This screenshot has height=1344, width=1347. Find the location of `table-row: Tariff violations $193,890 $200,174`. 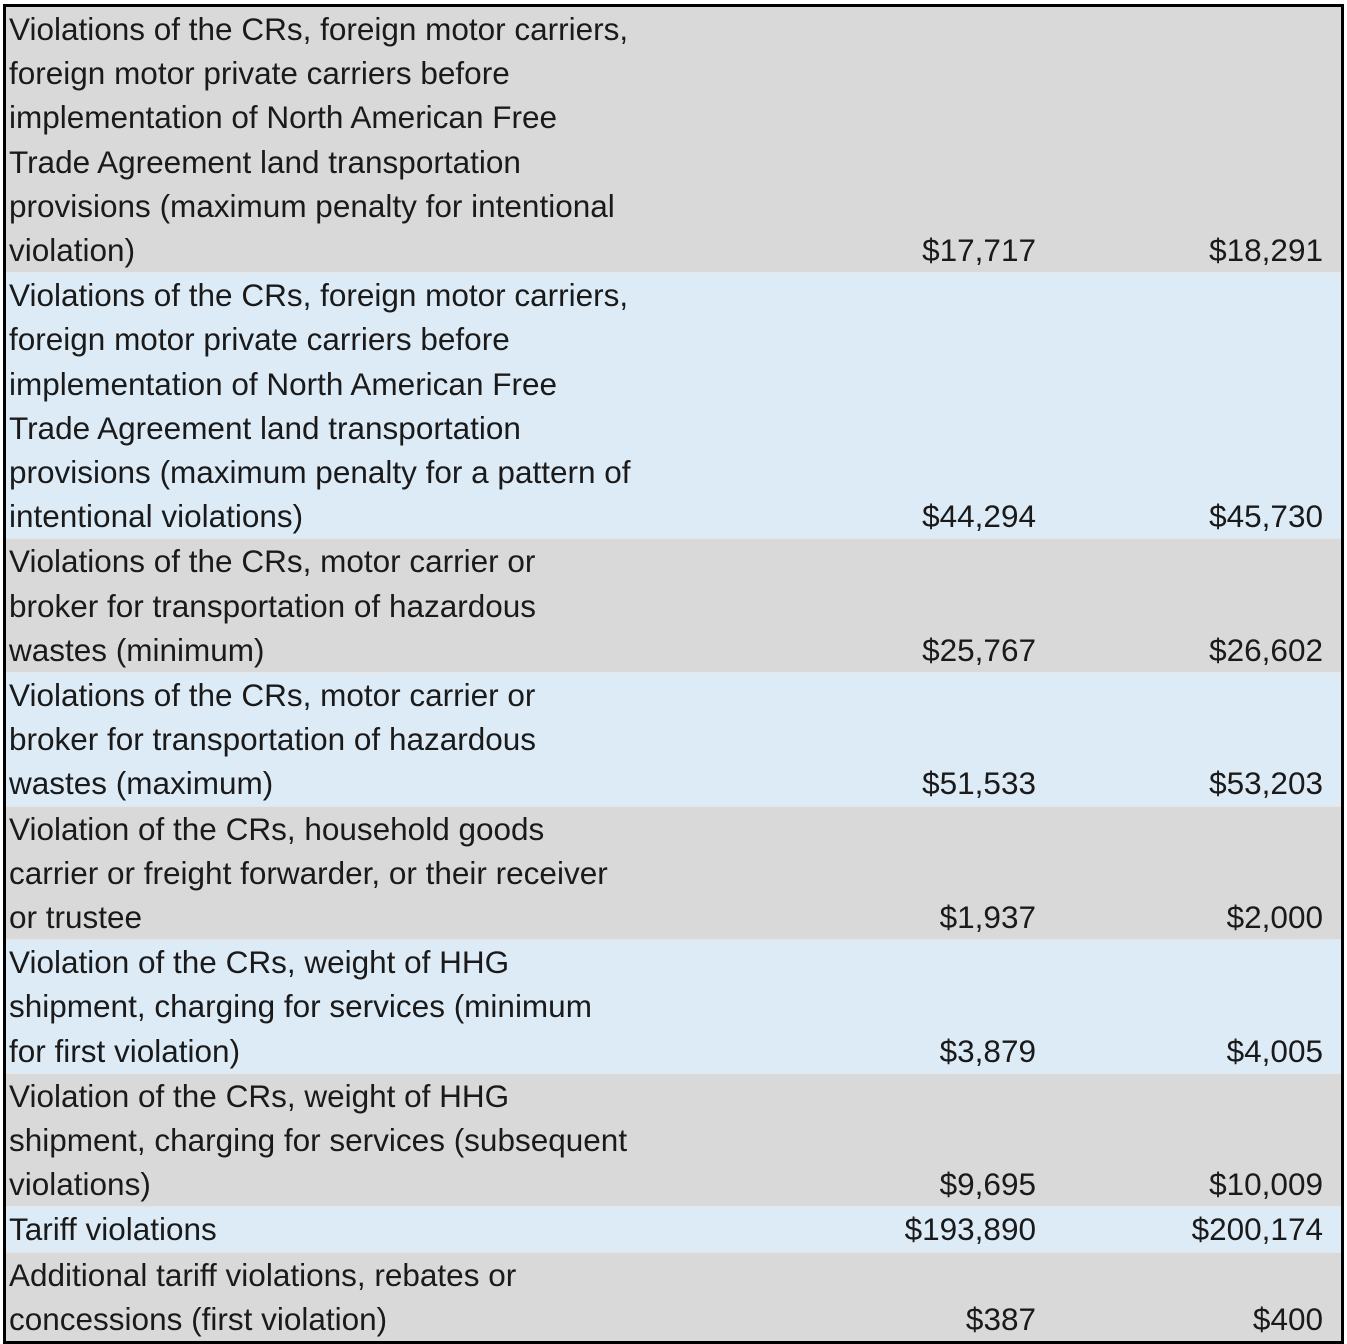

table-row: Tariff violations $193,890 $200,174 is located at coordinates (673, 1229).